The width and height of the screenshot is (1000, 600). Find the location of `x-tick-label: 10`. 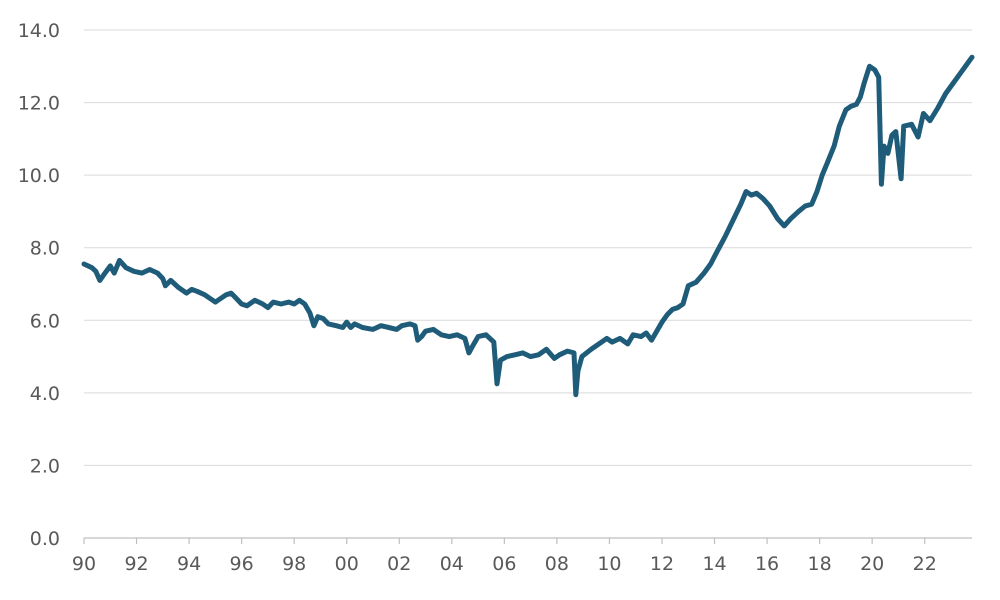

x-tick-label: 10 is located at coordinates (609, 564).